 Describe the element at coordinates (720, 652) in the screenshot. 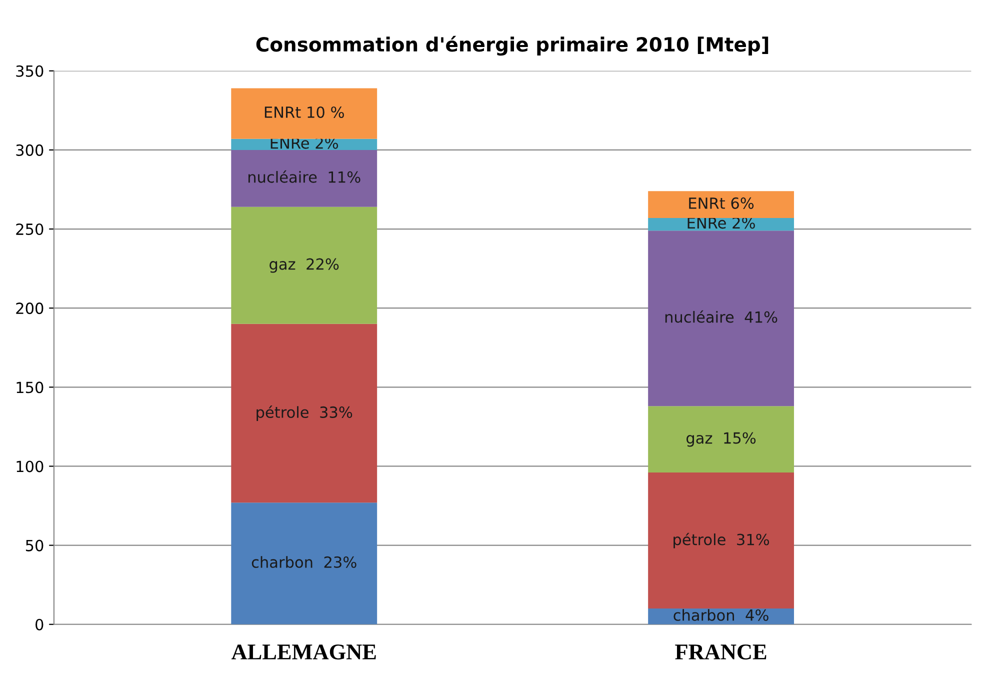

I see `x-tick-label: FRANCE` at that location.